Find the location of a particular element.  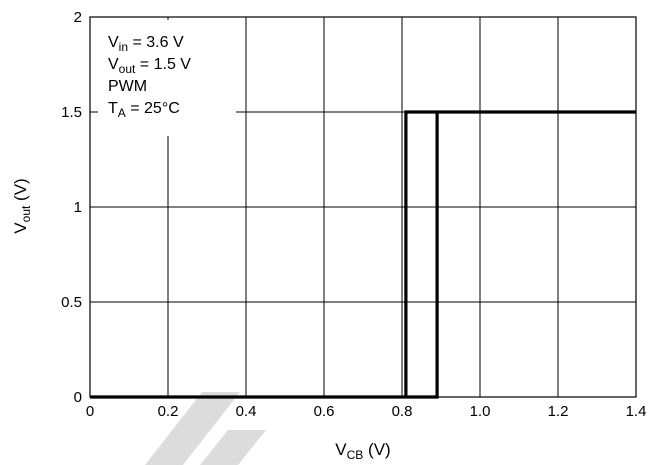

y-tick-label: 0.5 is located at coordinates (71, 302).